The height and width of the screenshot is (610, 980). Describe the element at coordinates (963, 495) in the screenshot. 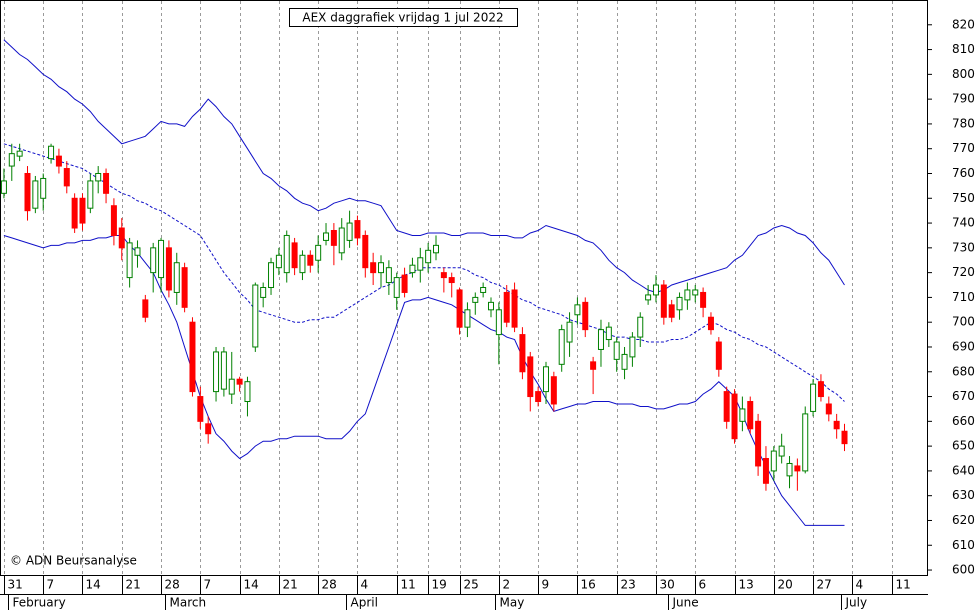

I see `y-tick-label: 630` at that location.